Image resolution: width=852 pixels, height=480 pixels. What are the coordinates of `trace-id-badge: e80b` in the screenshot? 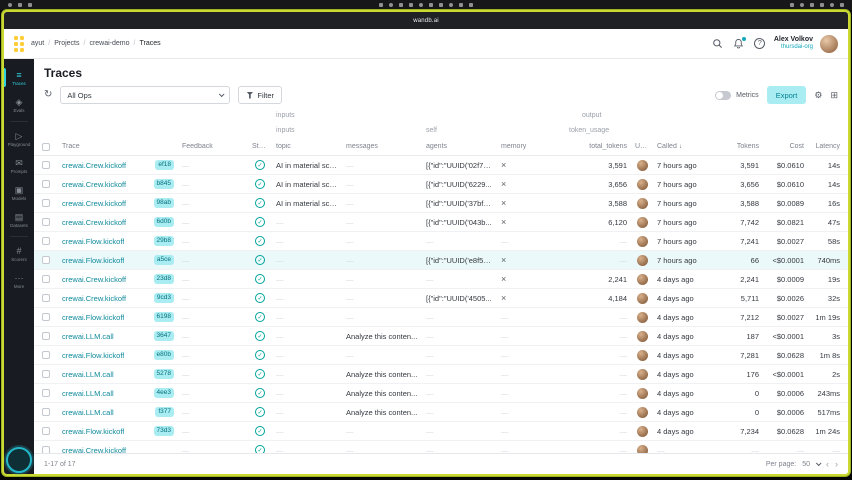 It's located at (163, 355).